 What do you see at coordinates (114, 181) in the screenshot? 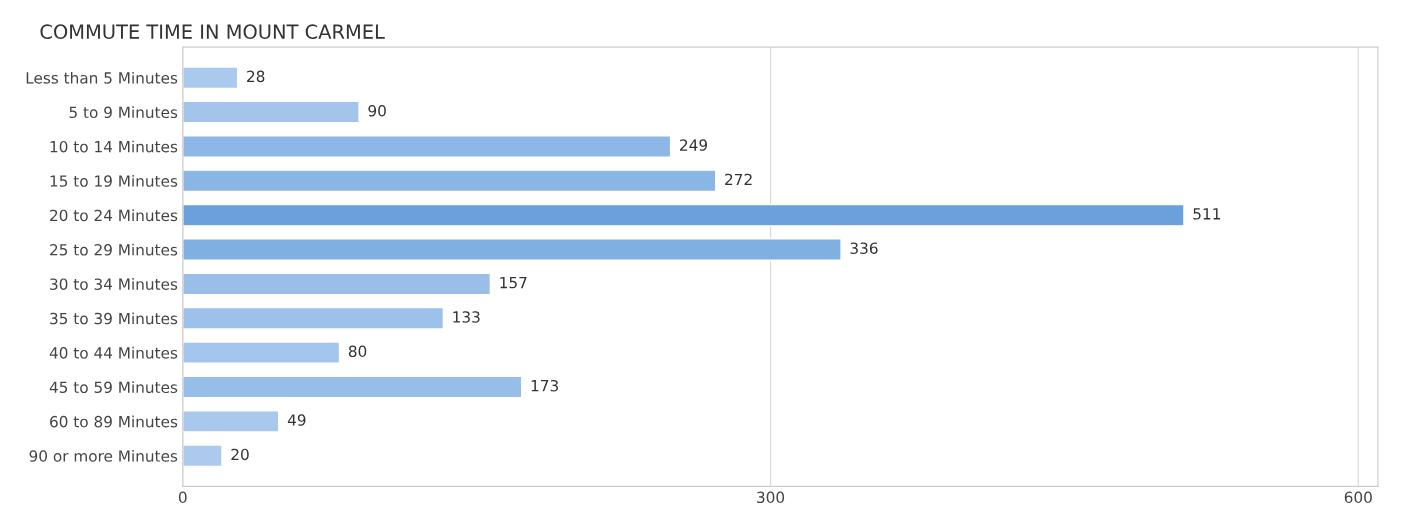
I see `y-tick-label: 15 to 19 Minutes` at bounding box center [114, 181].